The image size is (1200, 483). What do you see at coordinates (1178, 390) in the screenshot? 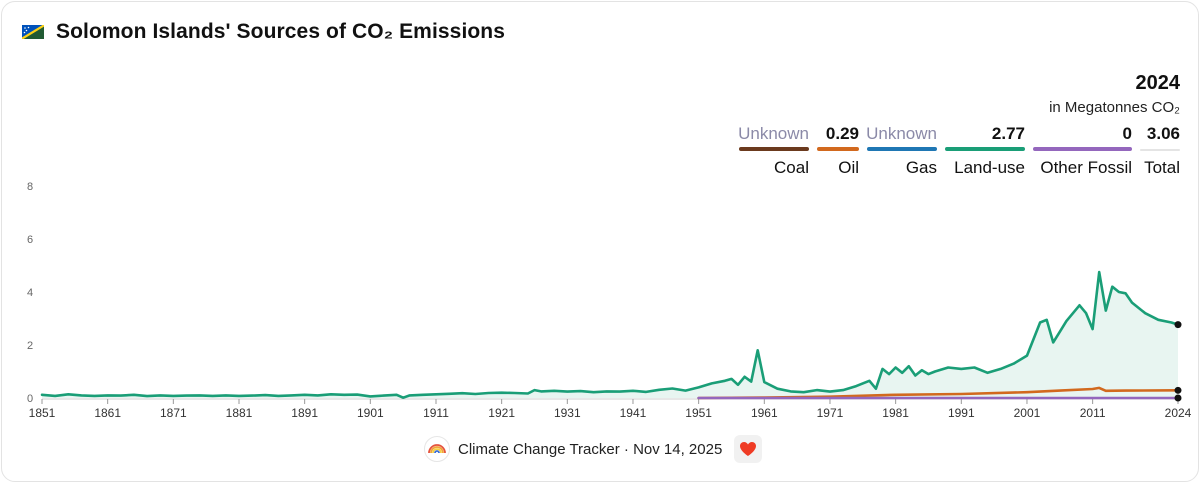
I see `end-point-oil` at bounding box center [1178, 390].